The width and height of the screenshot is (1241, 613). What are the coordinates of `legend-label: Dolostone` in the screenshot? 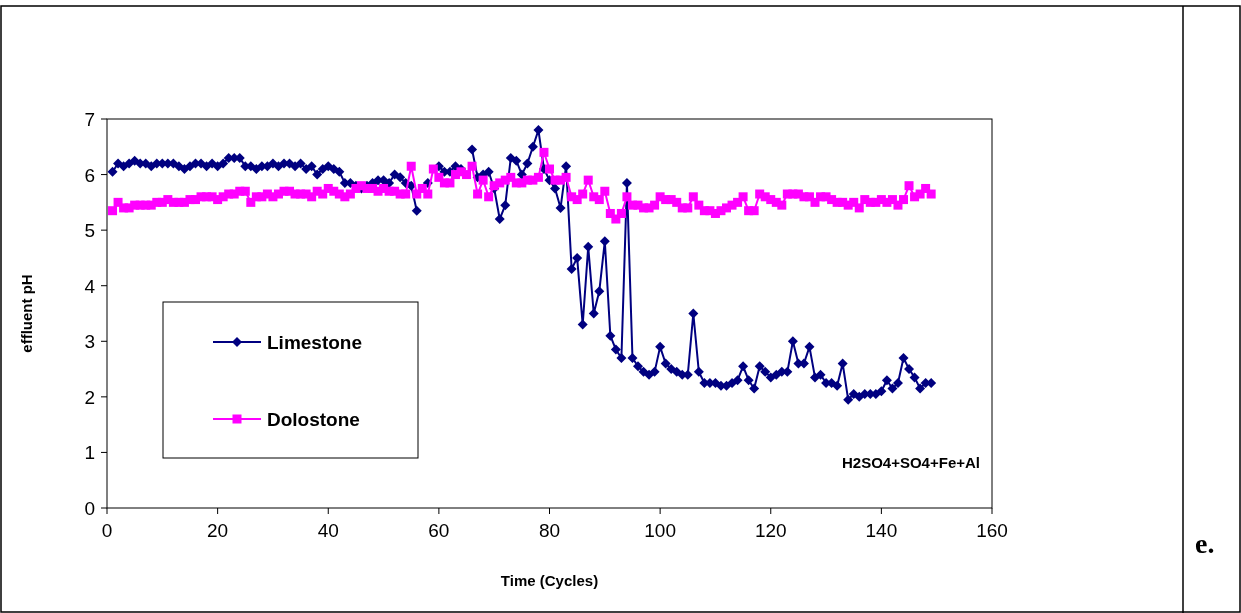 It's located at (313, 419).